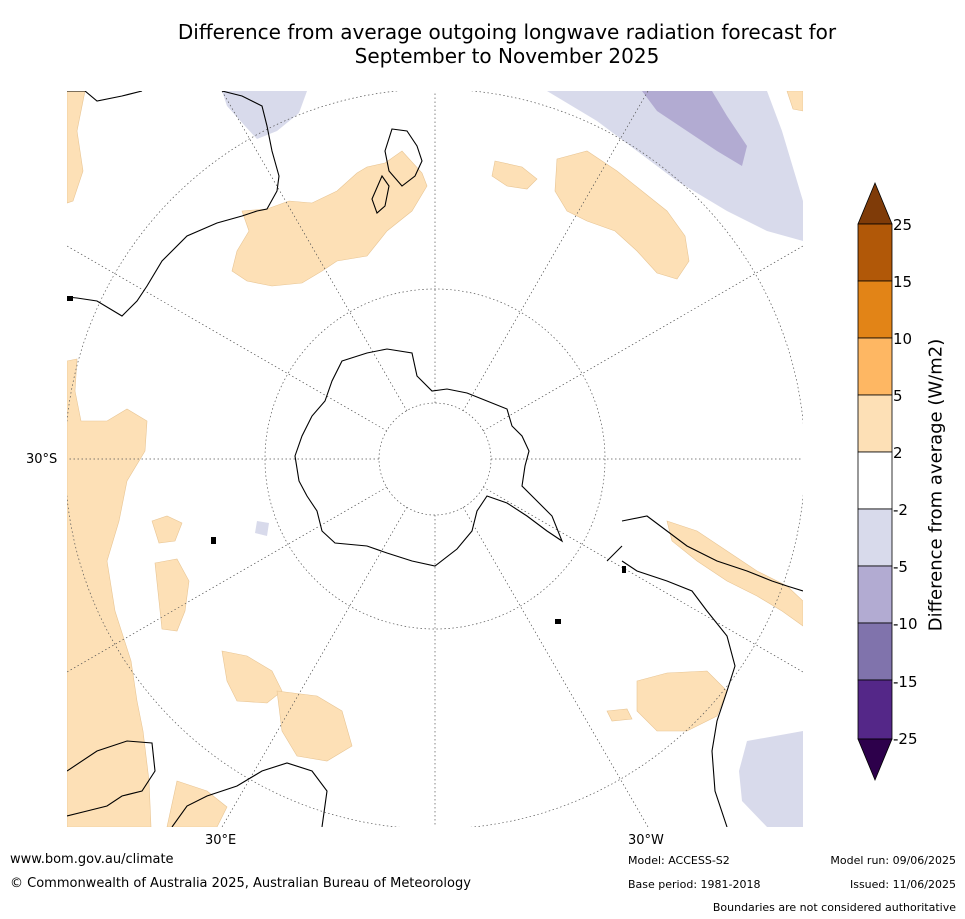 The width and height of the screenshot is (965, 919). Describe the element at coordinates (898, 396) in the screenshot. I see `colorbar-tick-5: 5` at that location.